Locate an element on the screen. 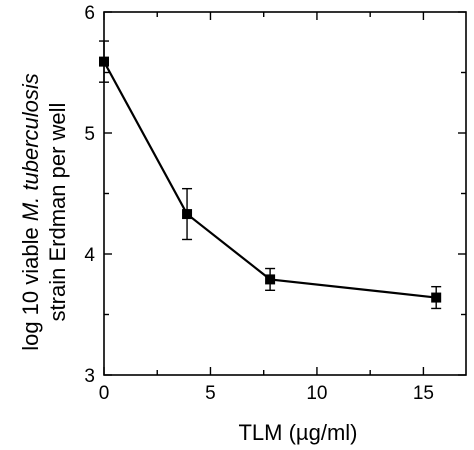 Image resolution: width=474 pixels, height=450 pixels. y-axis-title-italic: M. tuberculosis is located at coordinates (30, 147).